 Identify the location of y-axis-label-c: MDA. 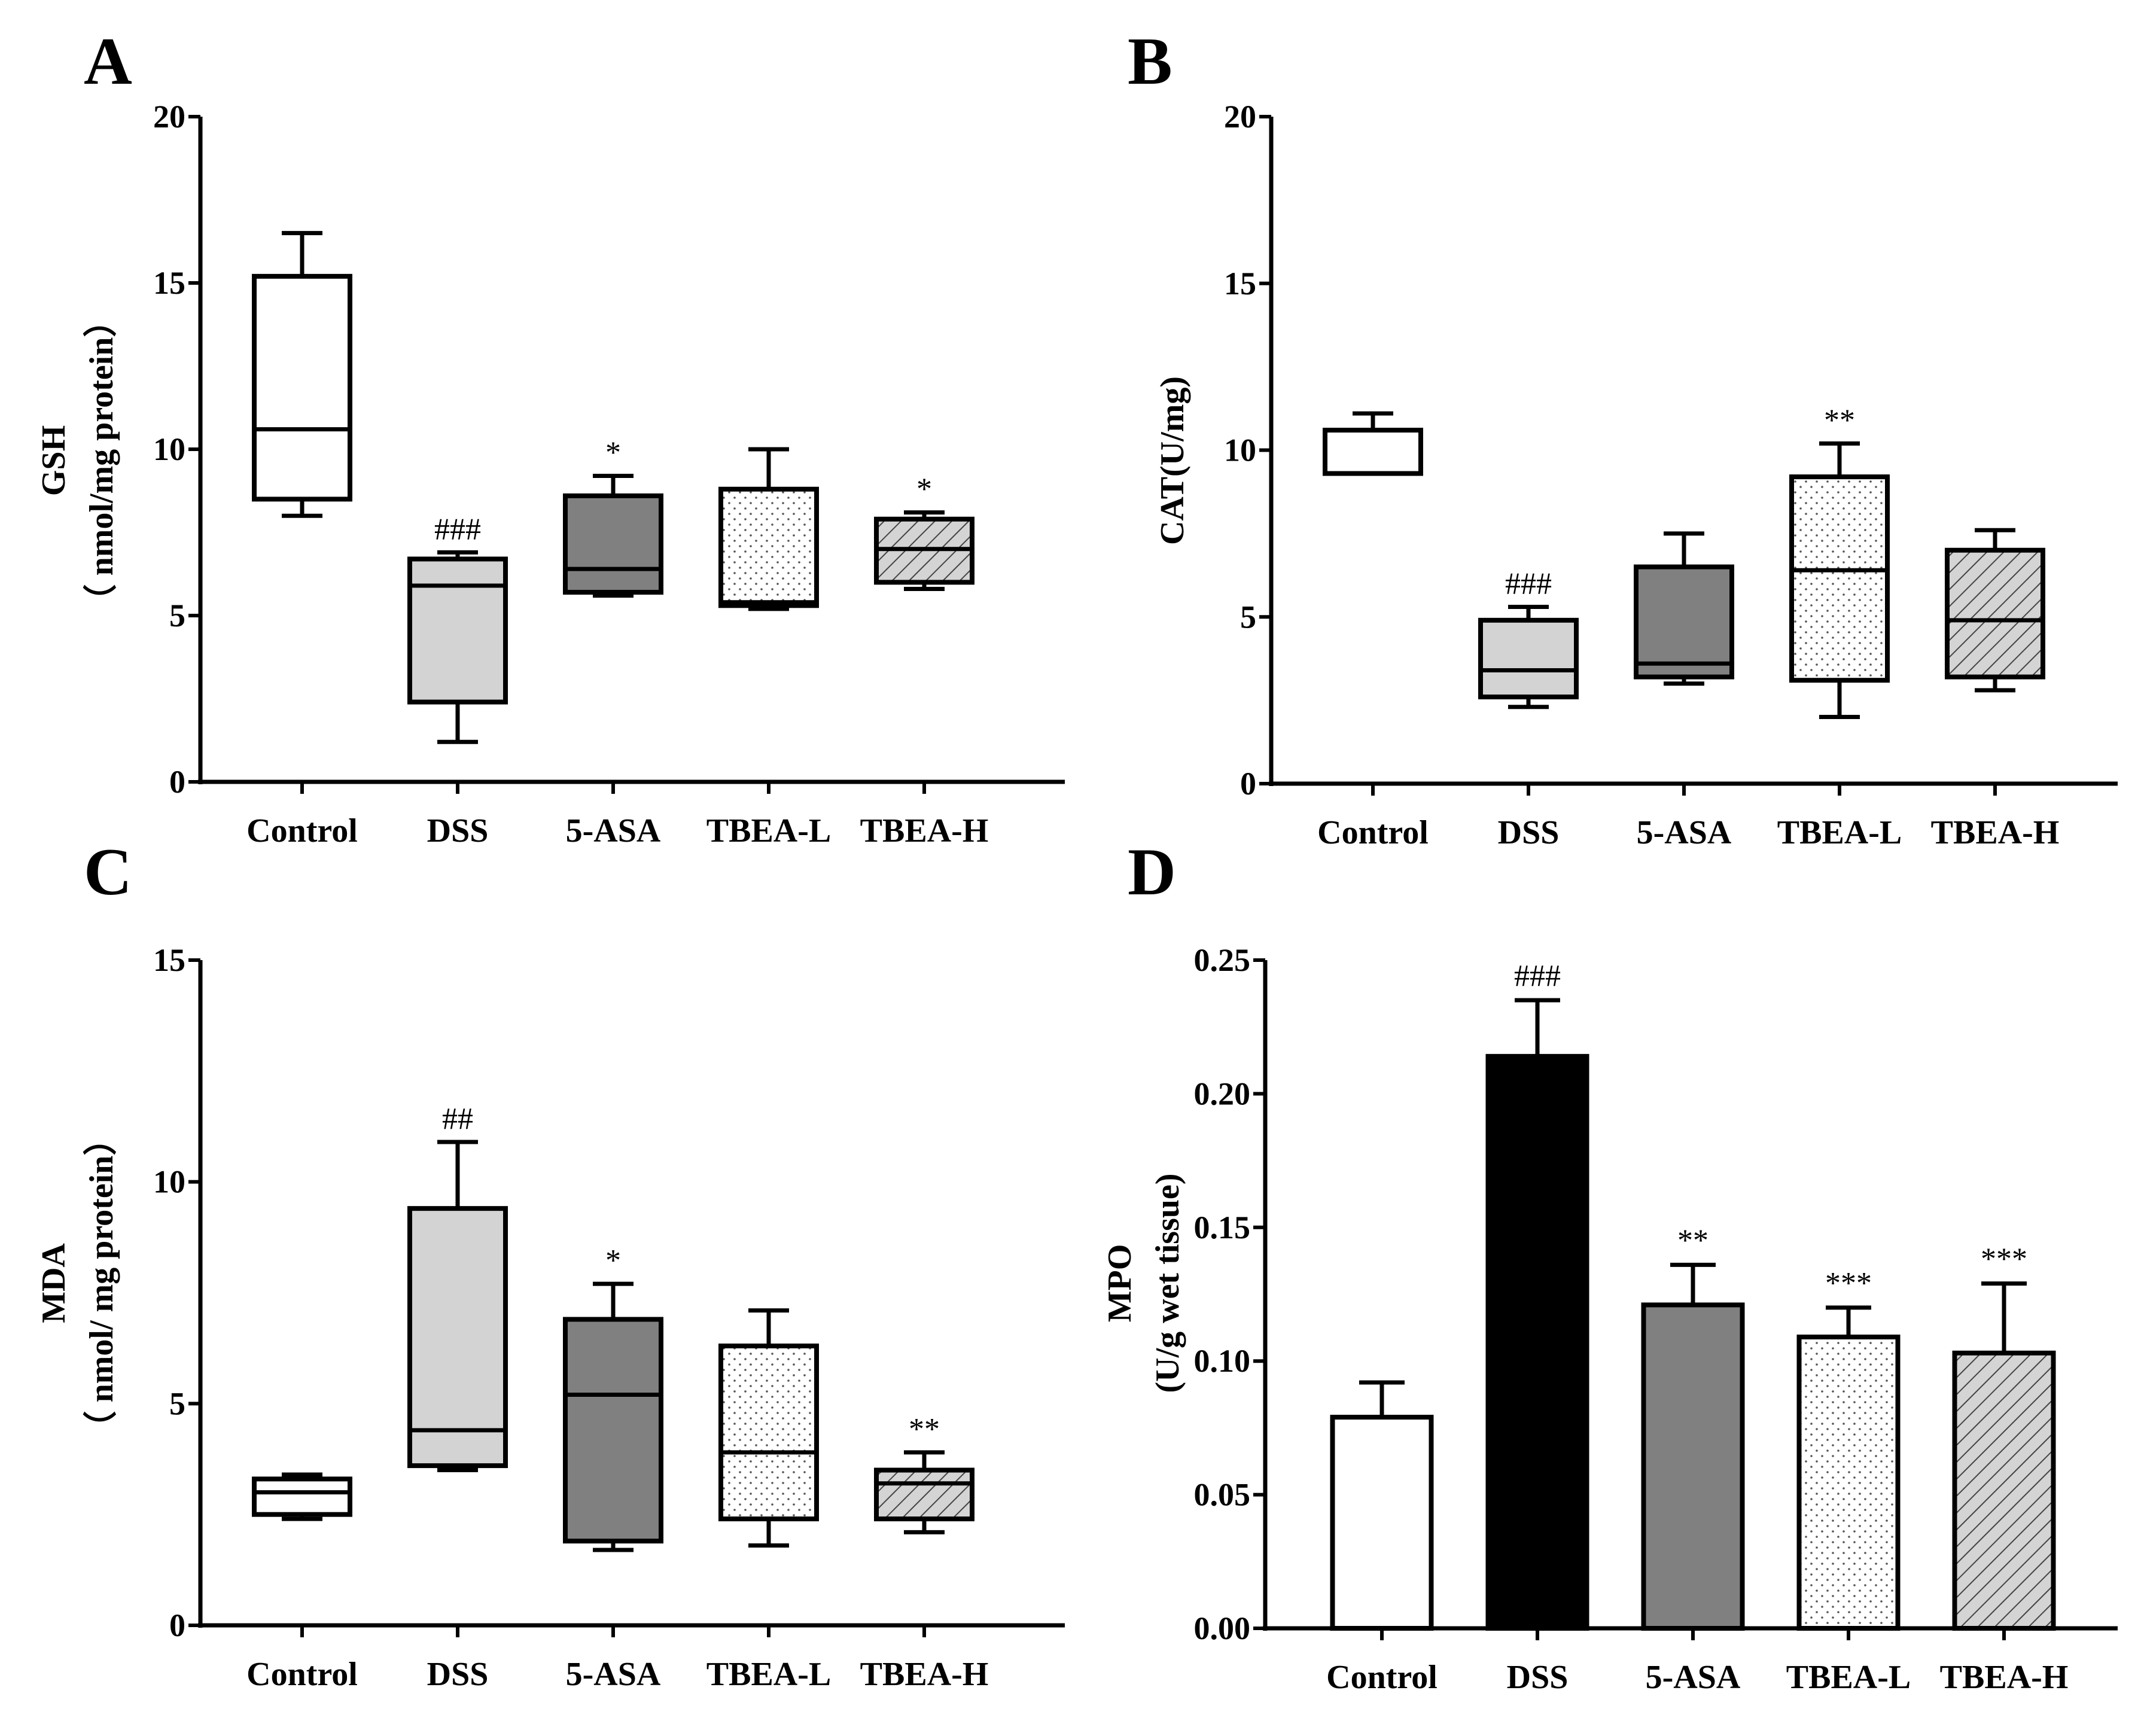
(53, 1283).